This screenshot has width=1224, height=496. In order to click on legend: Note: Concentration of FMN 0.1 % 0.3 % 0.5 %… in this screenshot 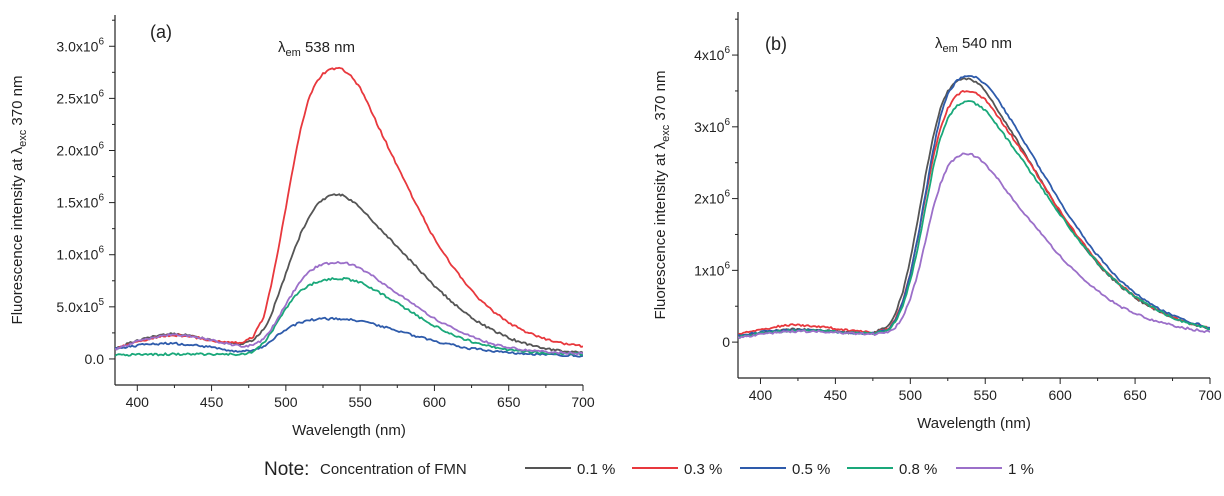, I will do `click(649, 469)`.